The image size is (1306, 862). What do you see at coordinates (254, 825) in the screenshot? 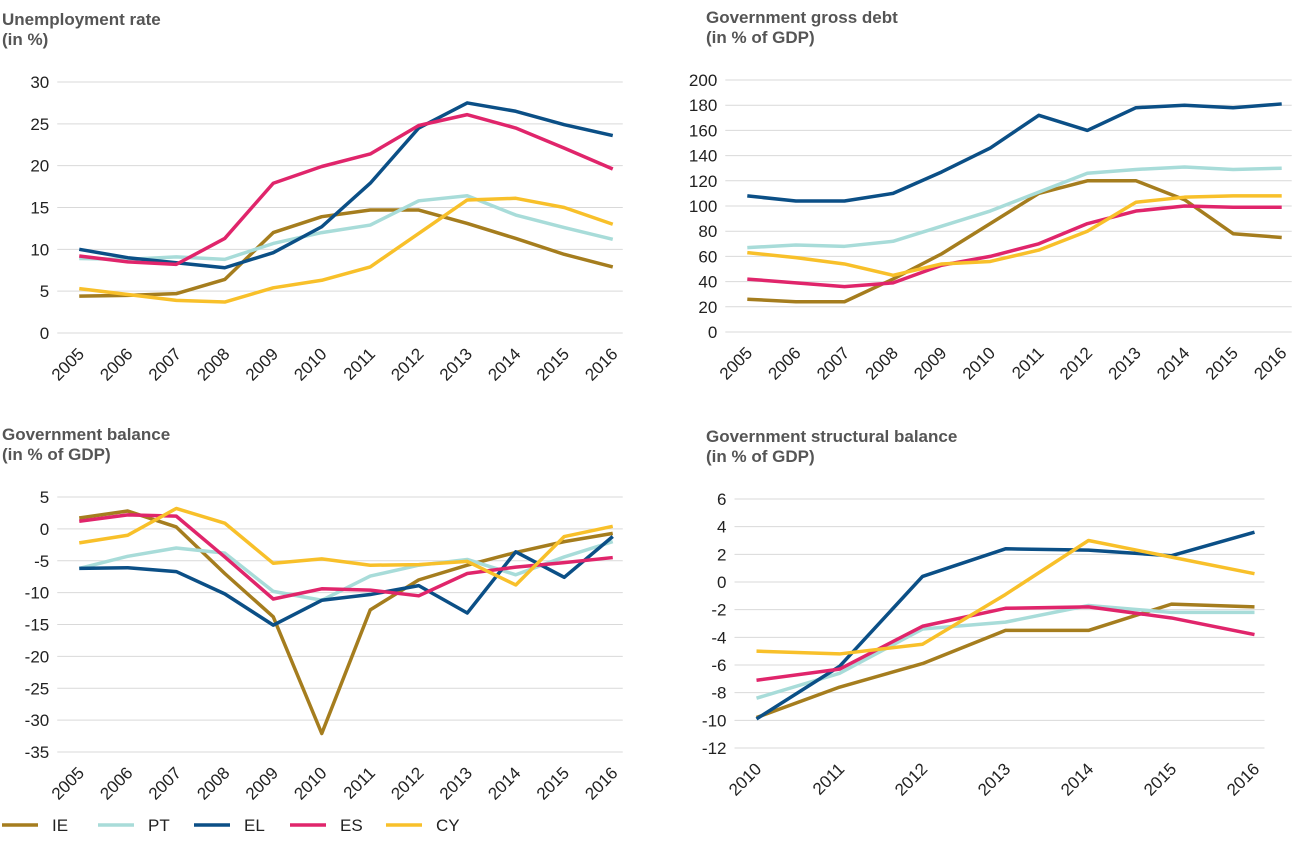
I see `legend-label: EL` at bounding box center [254, 825].